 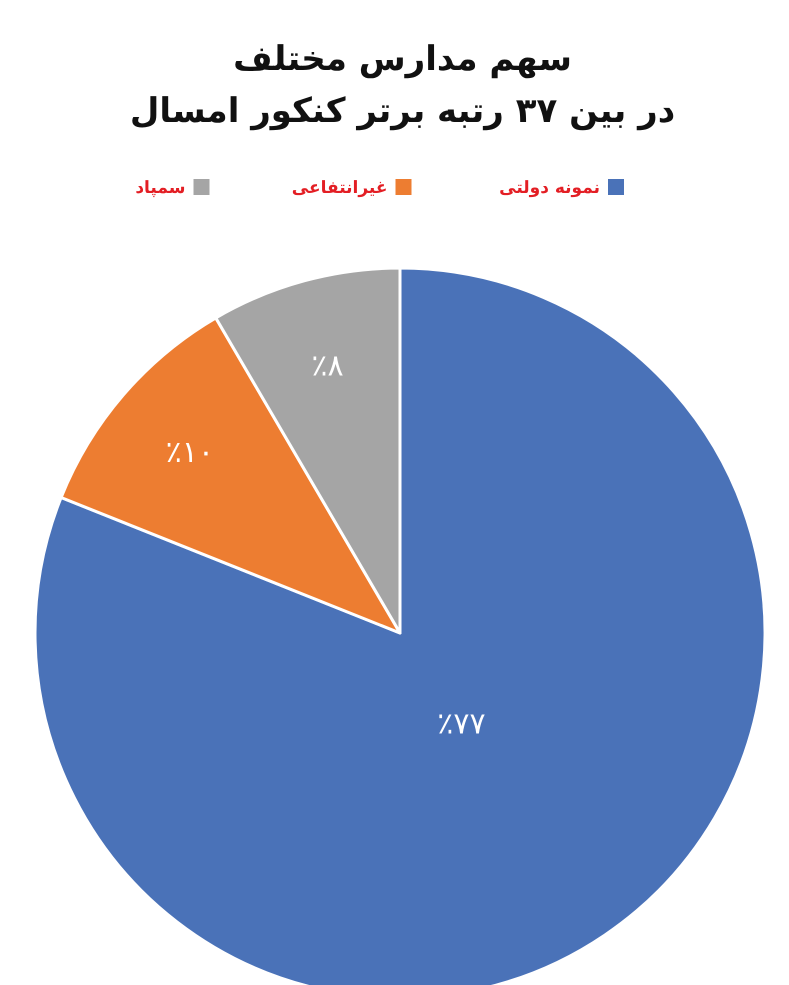 I want to click on data-label: ٪۷۷, so click(x=461, y=724).